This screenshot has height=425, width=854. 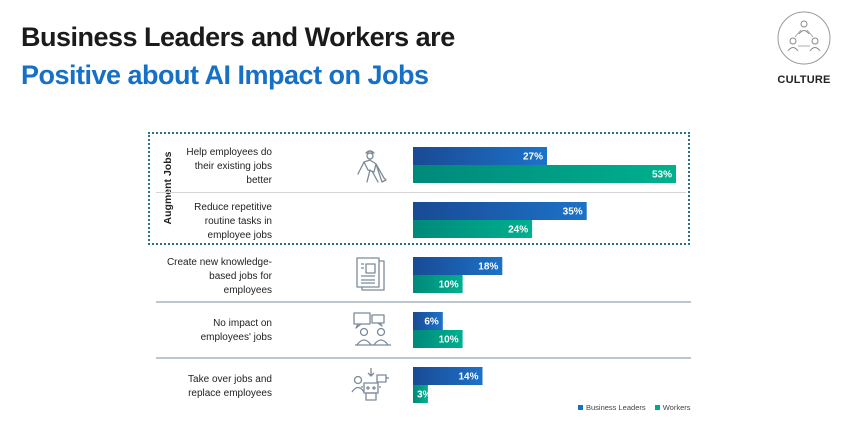 What do you see at coordinates (225, 75) in the screenshot?
I see `title-line-2: Positive about AI Impact on Jobs` at bounding box center [225, 75].